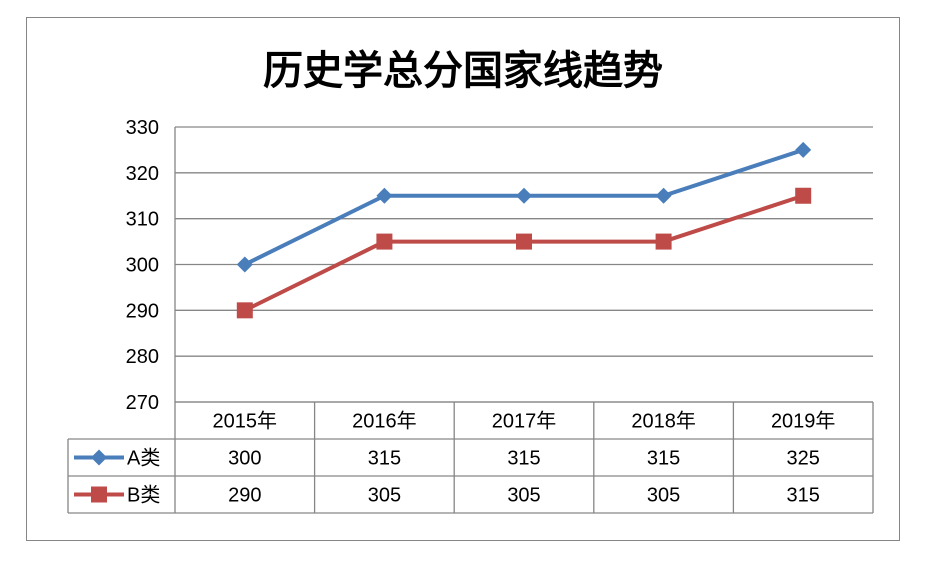 This screenshot has width=933, height=565. I want to click on legend-key-square, so click(99, 494).